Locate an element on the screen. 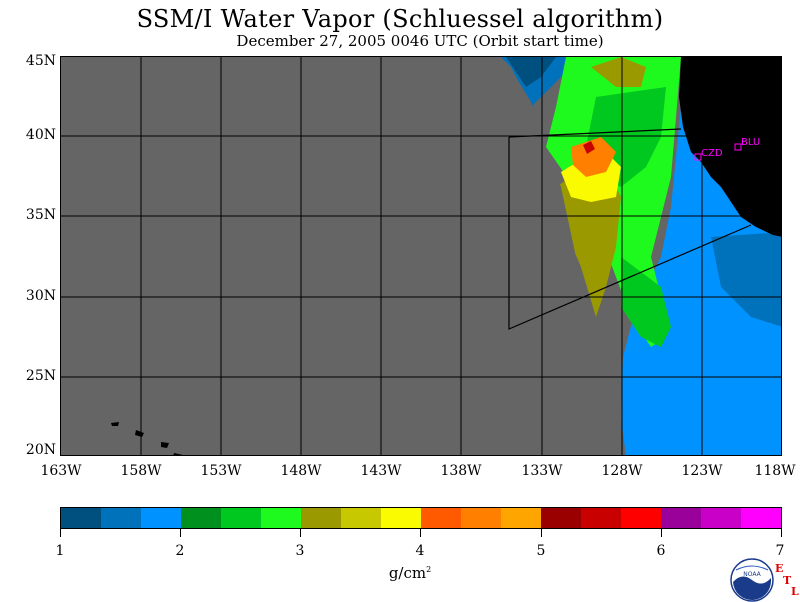 The width and height of the screenshot is (800, 602). chart-title: SSM/I Water Vapor (Schluessel algorithm) is located at coordinates (400, 19).